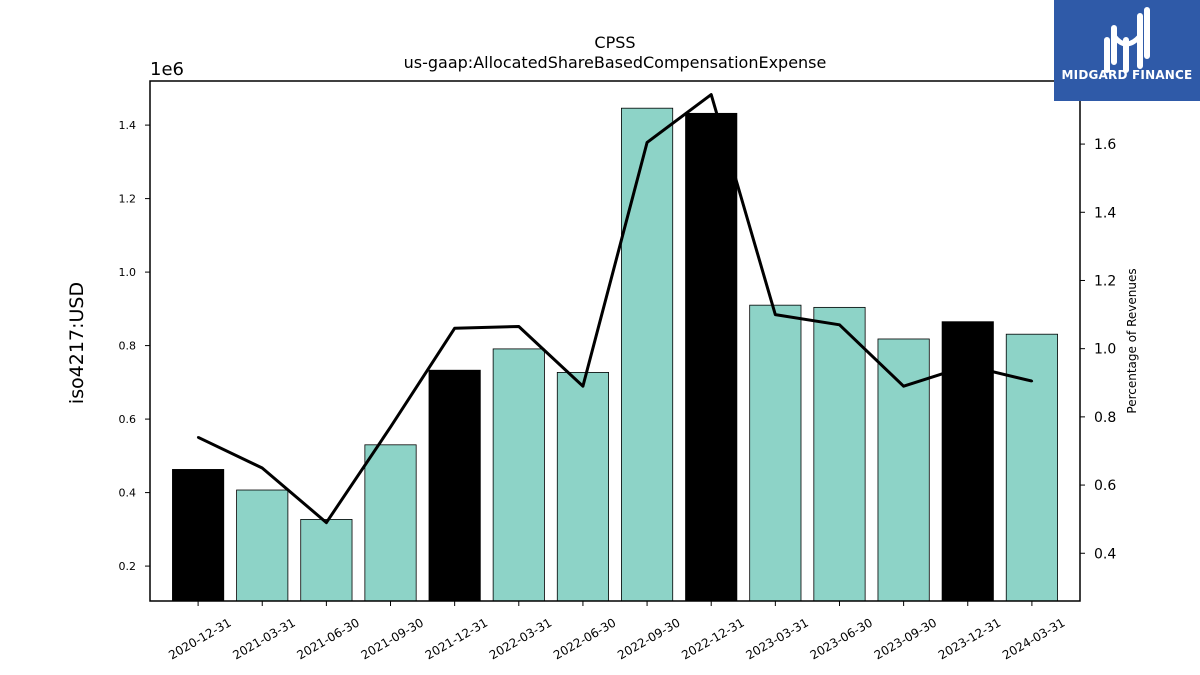 This screenshot has width=1200, height=675. Describe the element at coordinates (1105, 486) in the screenshot. I see `y2-tick-label: 0.6` at that location.